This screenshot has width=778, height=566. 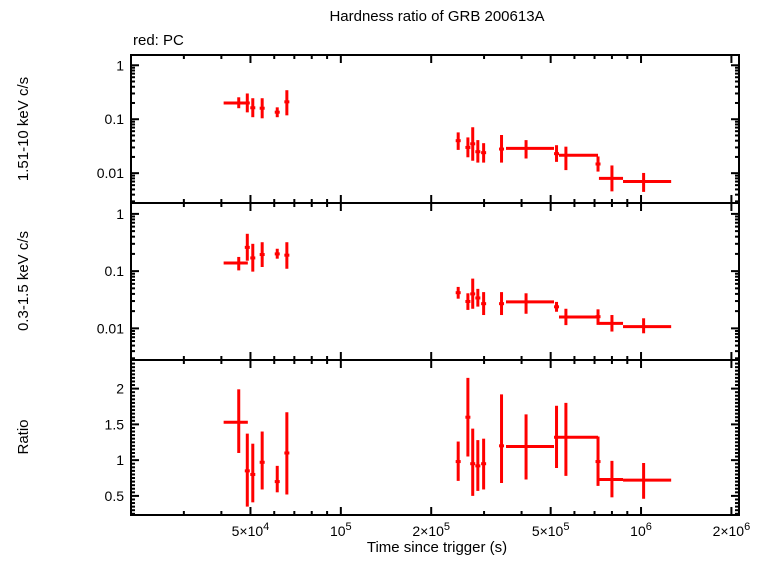 What do you see at coordinates (732, 530) in the screenshot?
I see `x-tick-label: 2×10⁶` at bounding box center [732, 530].